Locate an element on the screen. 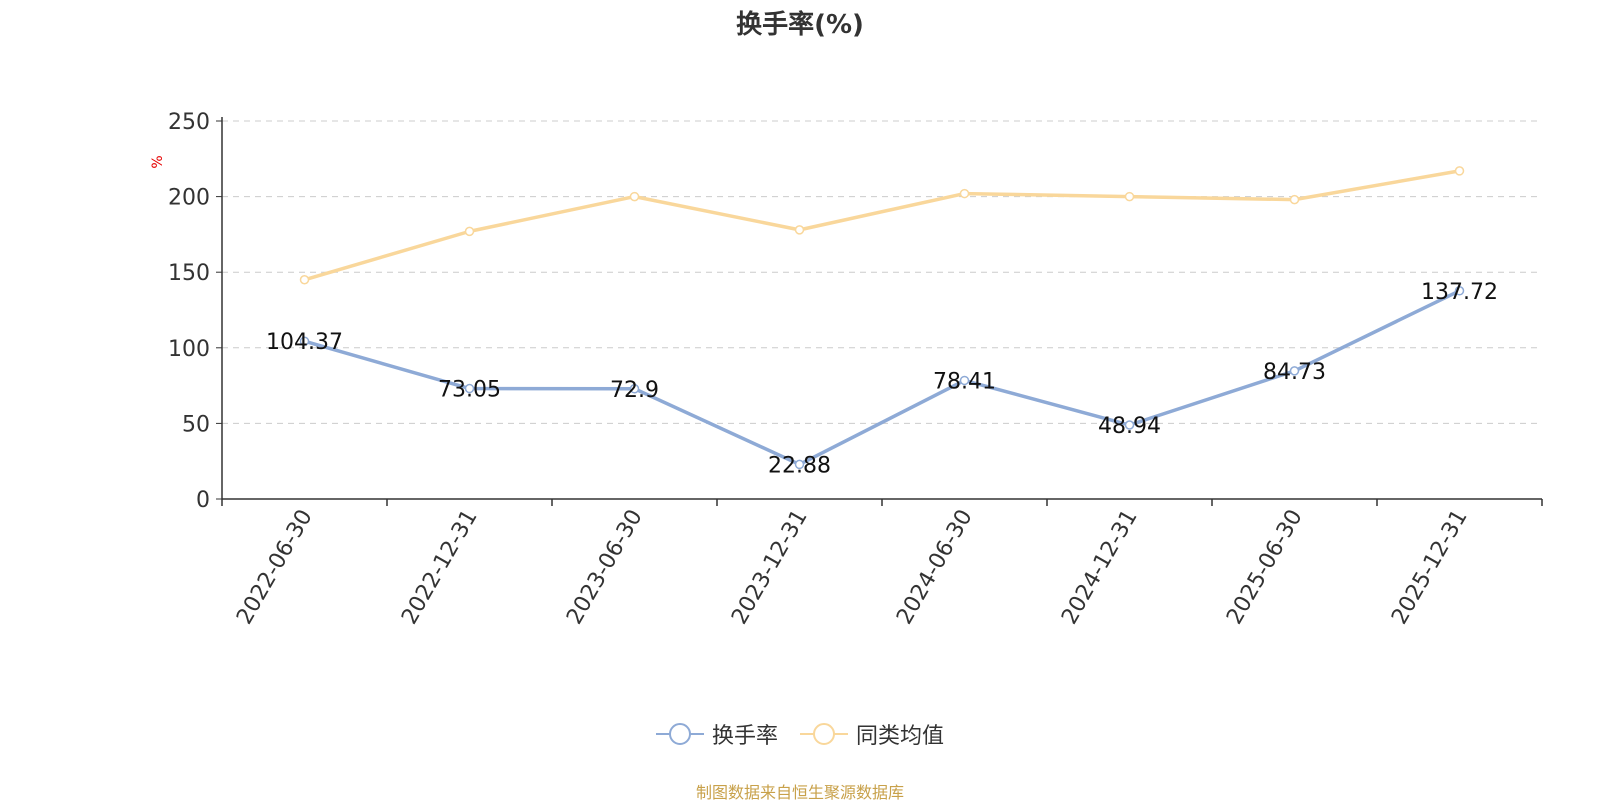 This screenshot has width=1600, height=803. data-label: 137.72 is located at coordinates (1459, 292).